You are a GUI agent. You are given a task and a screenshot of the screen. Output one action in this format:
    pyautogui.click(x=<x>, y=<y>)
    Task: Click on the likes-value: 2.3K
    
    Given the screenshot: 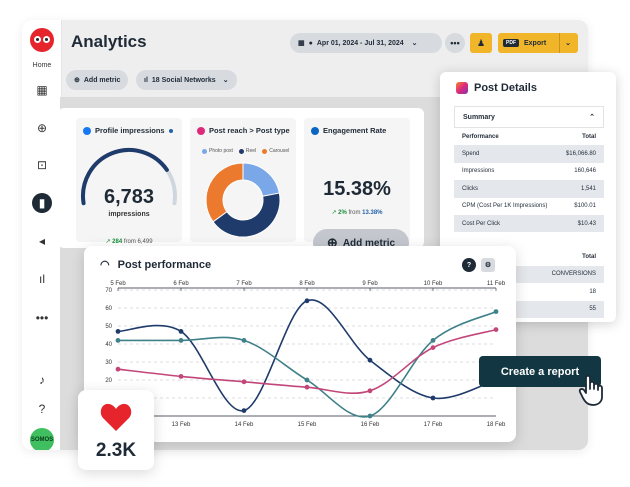 What is the action you would take?
    pyautogui.click(x=116, y=450)
    